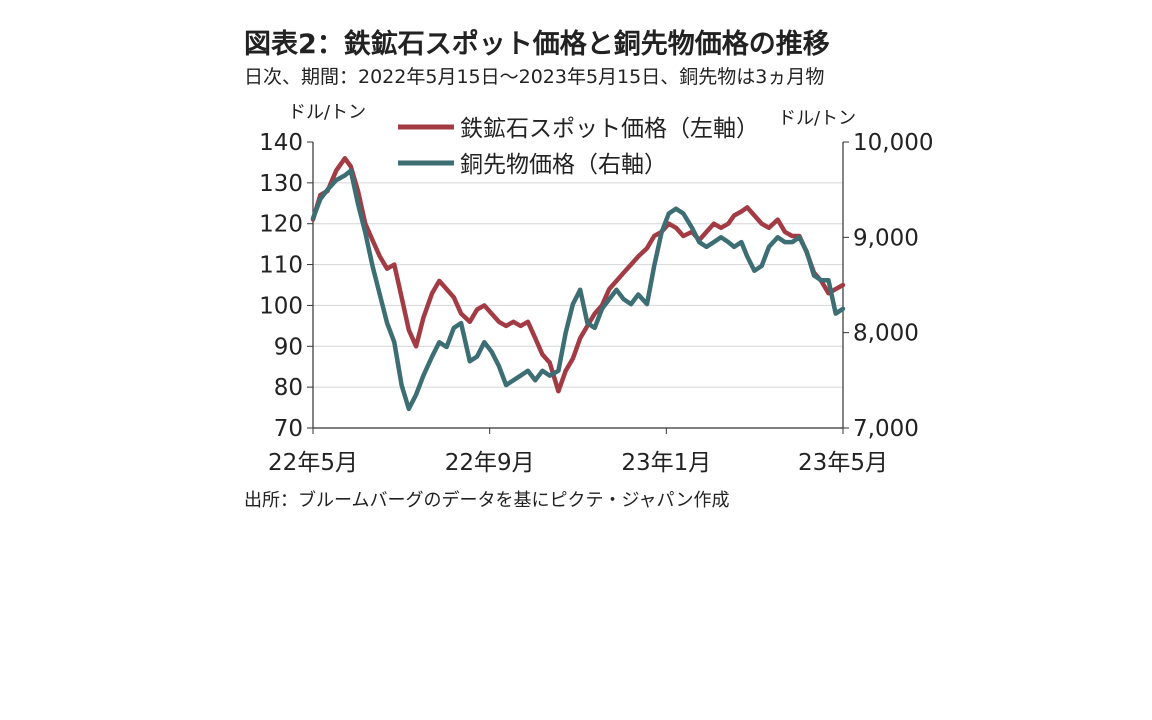  Describe the element at coordinates (281, 184) in the screenshot. I see `y-tick-label-left: 130` at that location.